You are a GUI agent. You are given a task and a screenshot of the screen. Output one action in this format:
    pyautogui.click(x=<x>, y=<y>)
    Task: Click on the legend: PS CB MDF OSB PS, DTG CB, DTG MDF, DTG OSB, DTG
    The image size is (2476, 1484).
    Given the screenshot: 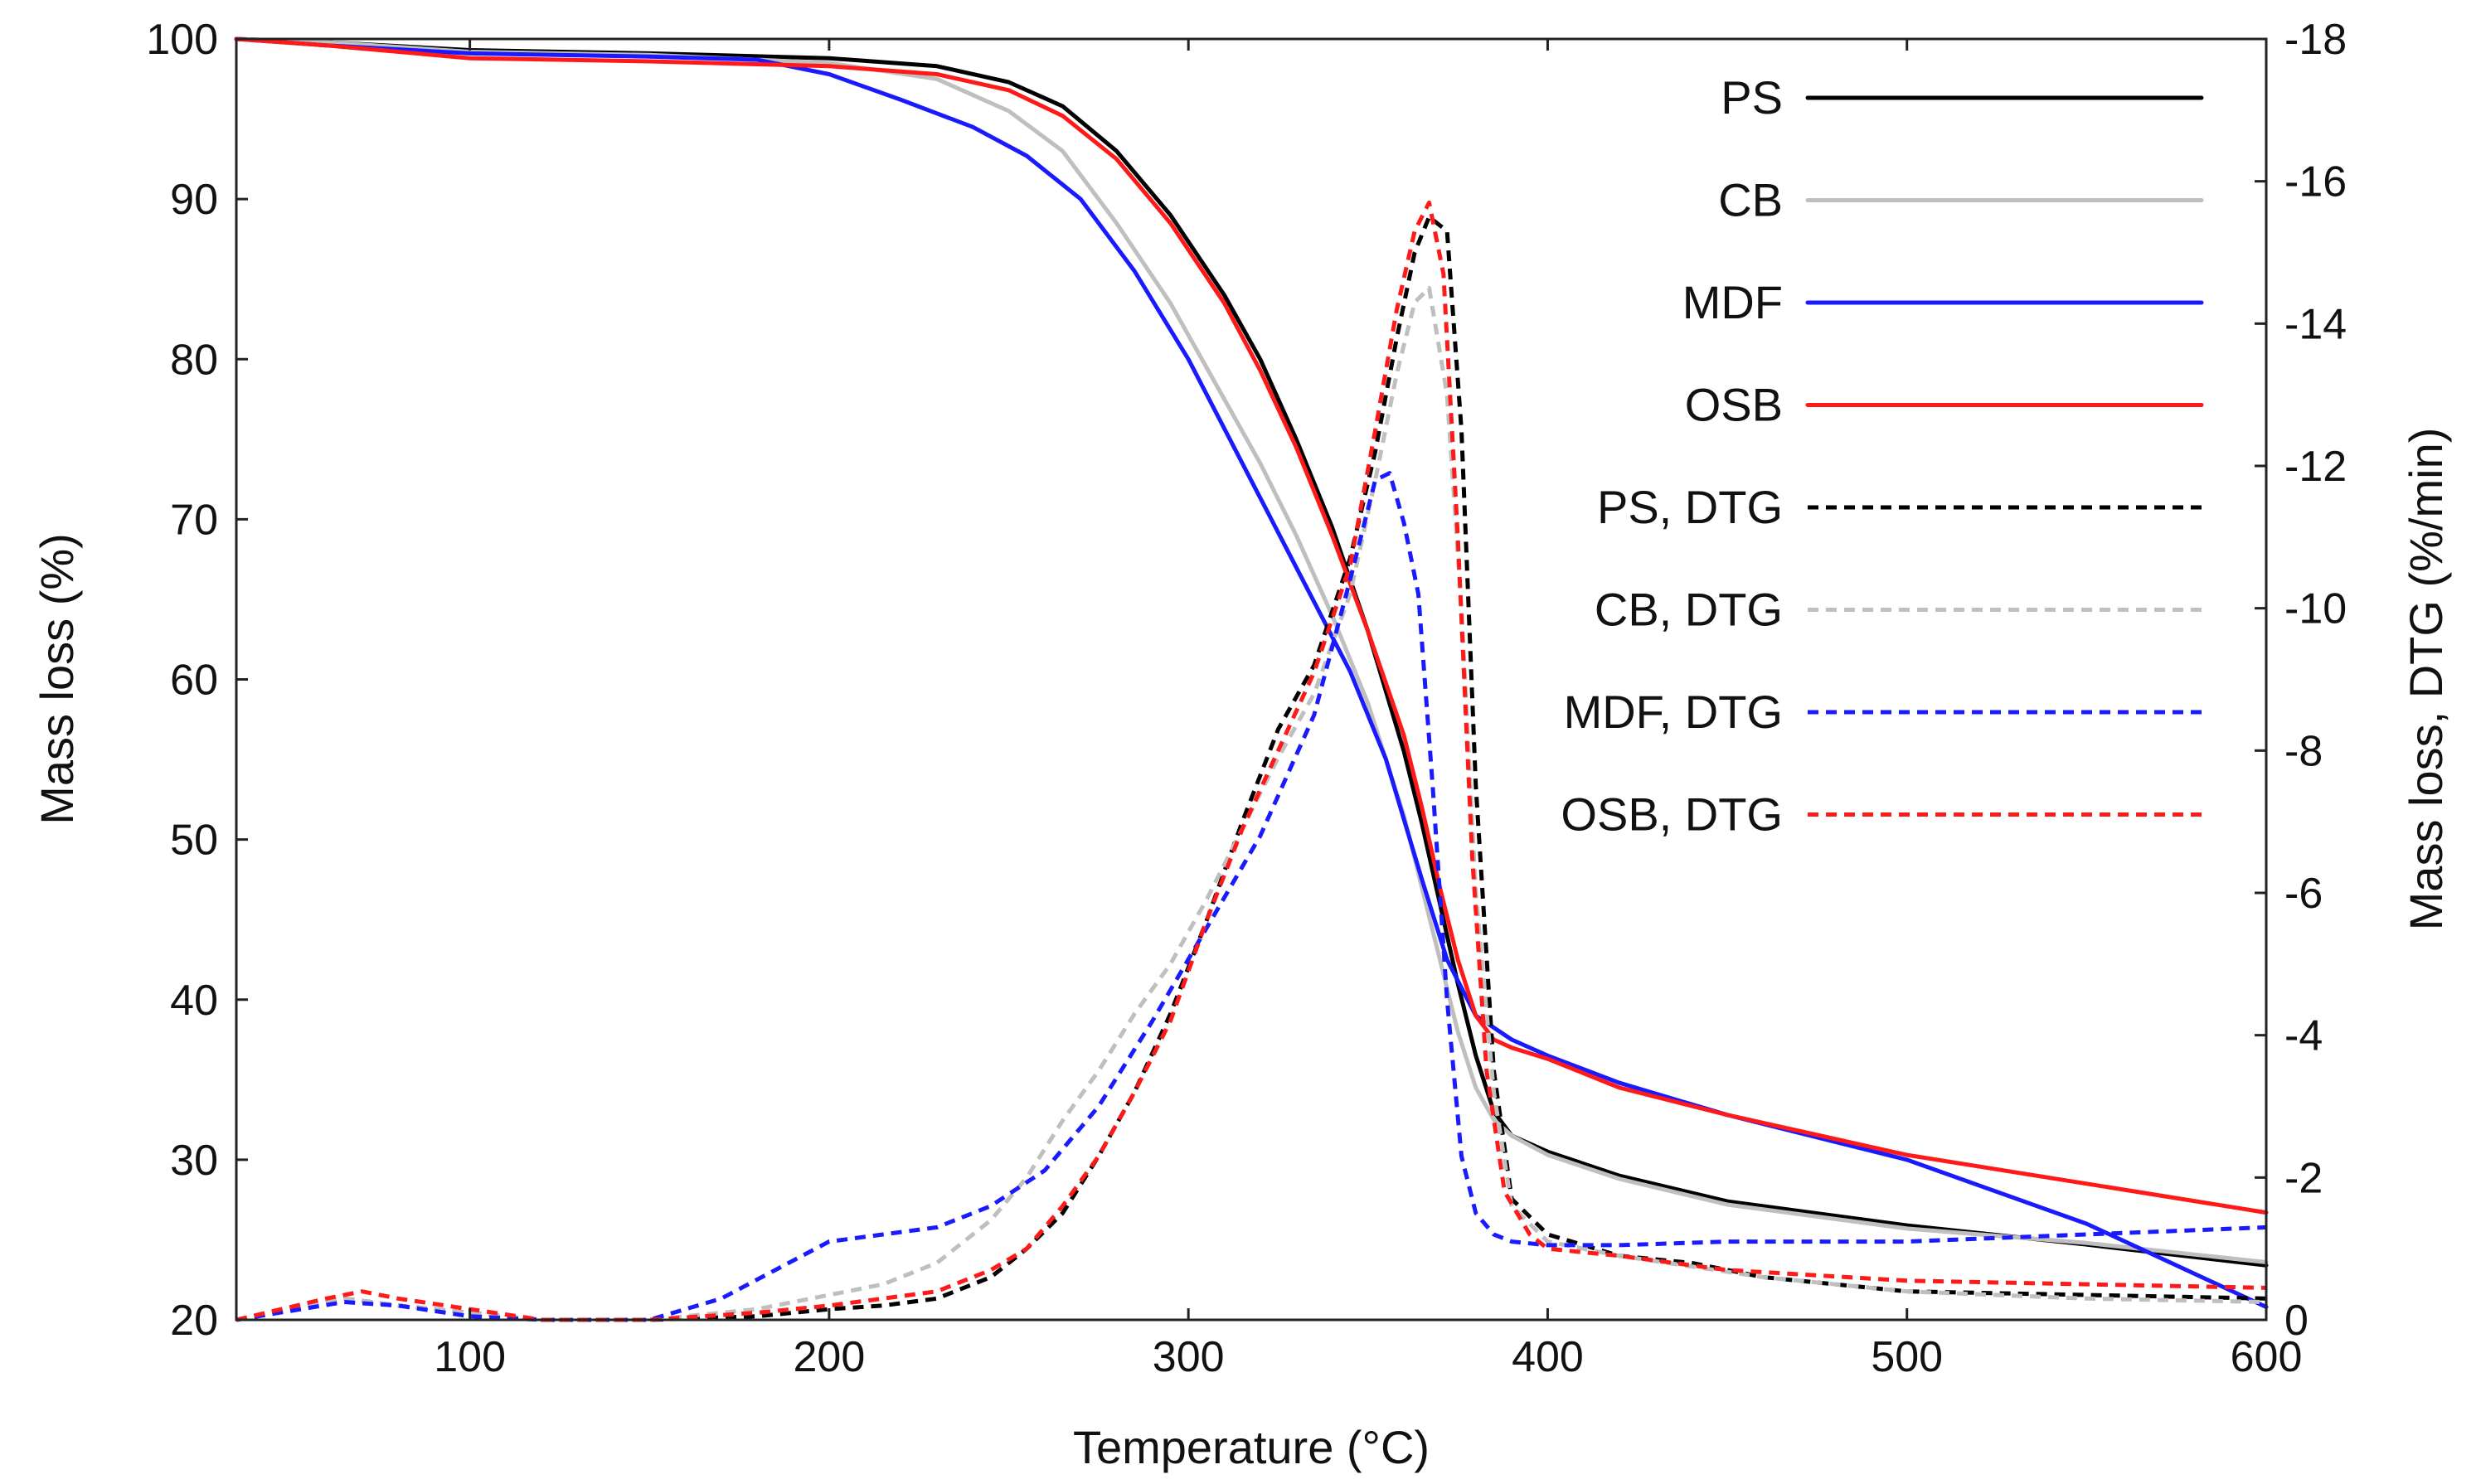 What is the action you would take?
    pyautogui.click(x=1882, y=456)
    